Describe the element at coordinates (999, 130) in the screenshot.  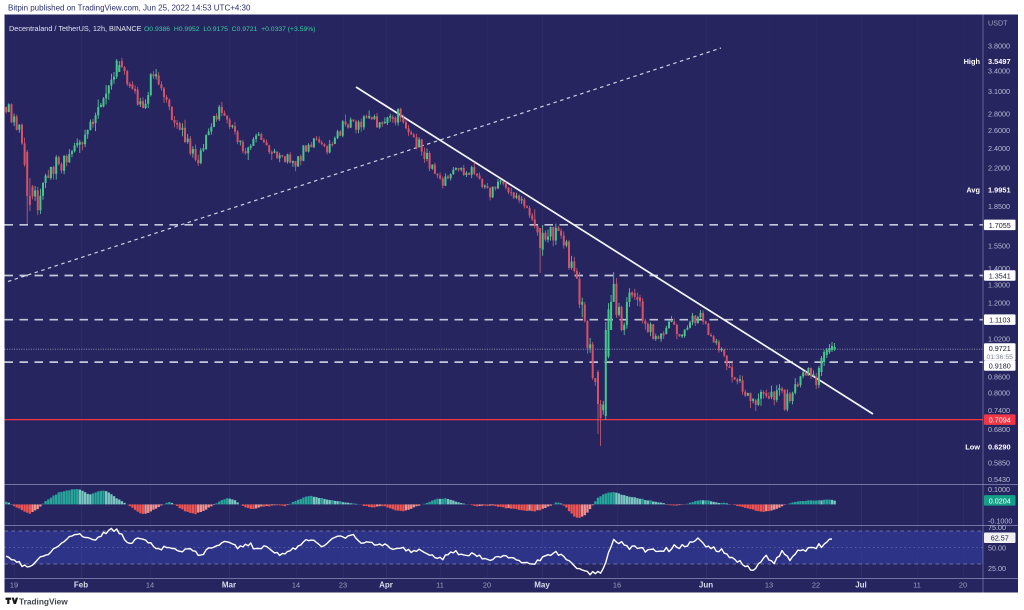
I see `svg-text: 2.6000` at that location.